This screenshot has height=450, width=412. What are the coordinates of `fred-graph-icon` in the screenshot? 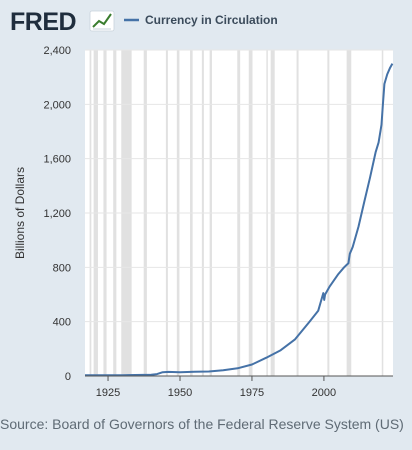 It's located at (102, 21).